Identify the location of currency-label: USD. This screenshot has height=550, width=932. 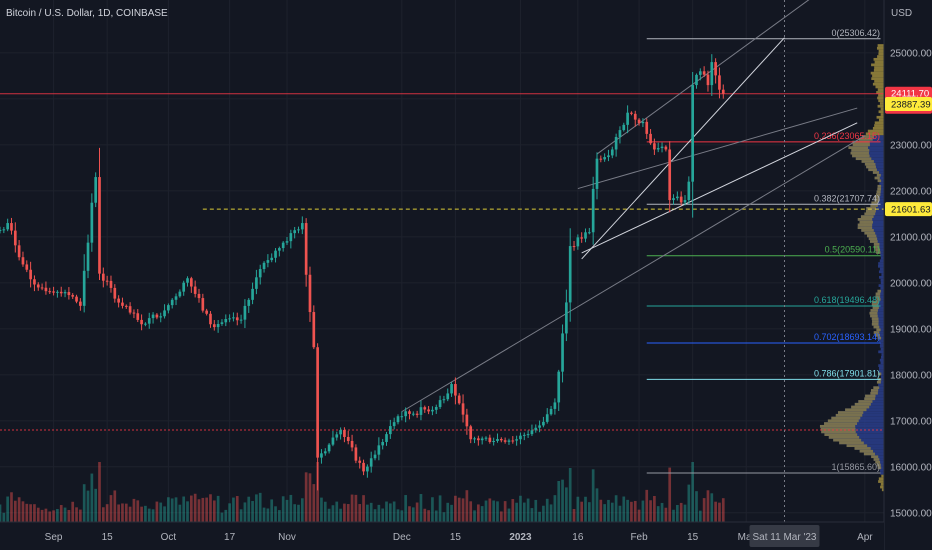
(901, 13).